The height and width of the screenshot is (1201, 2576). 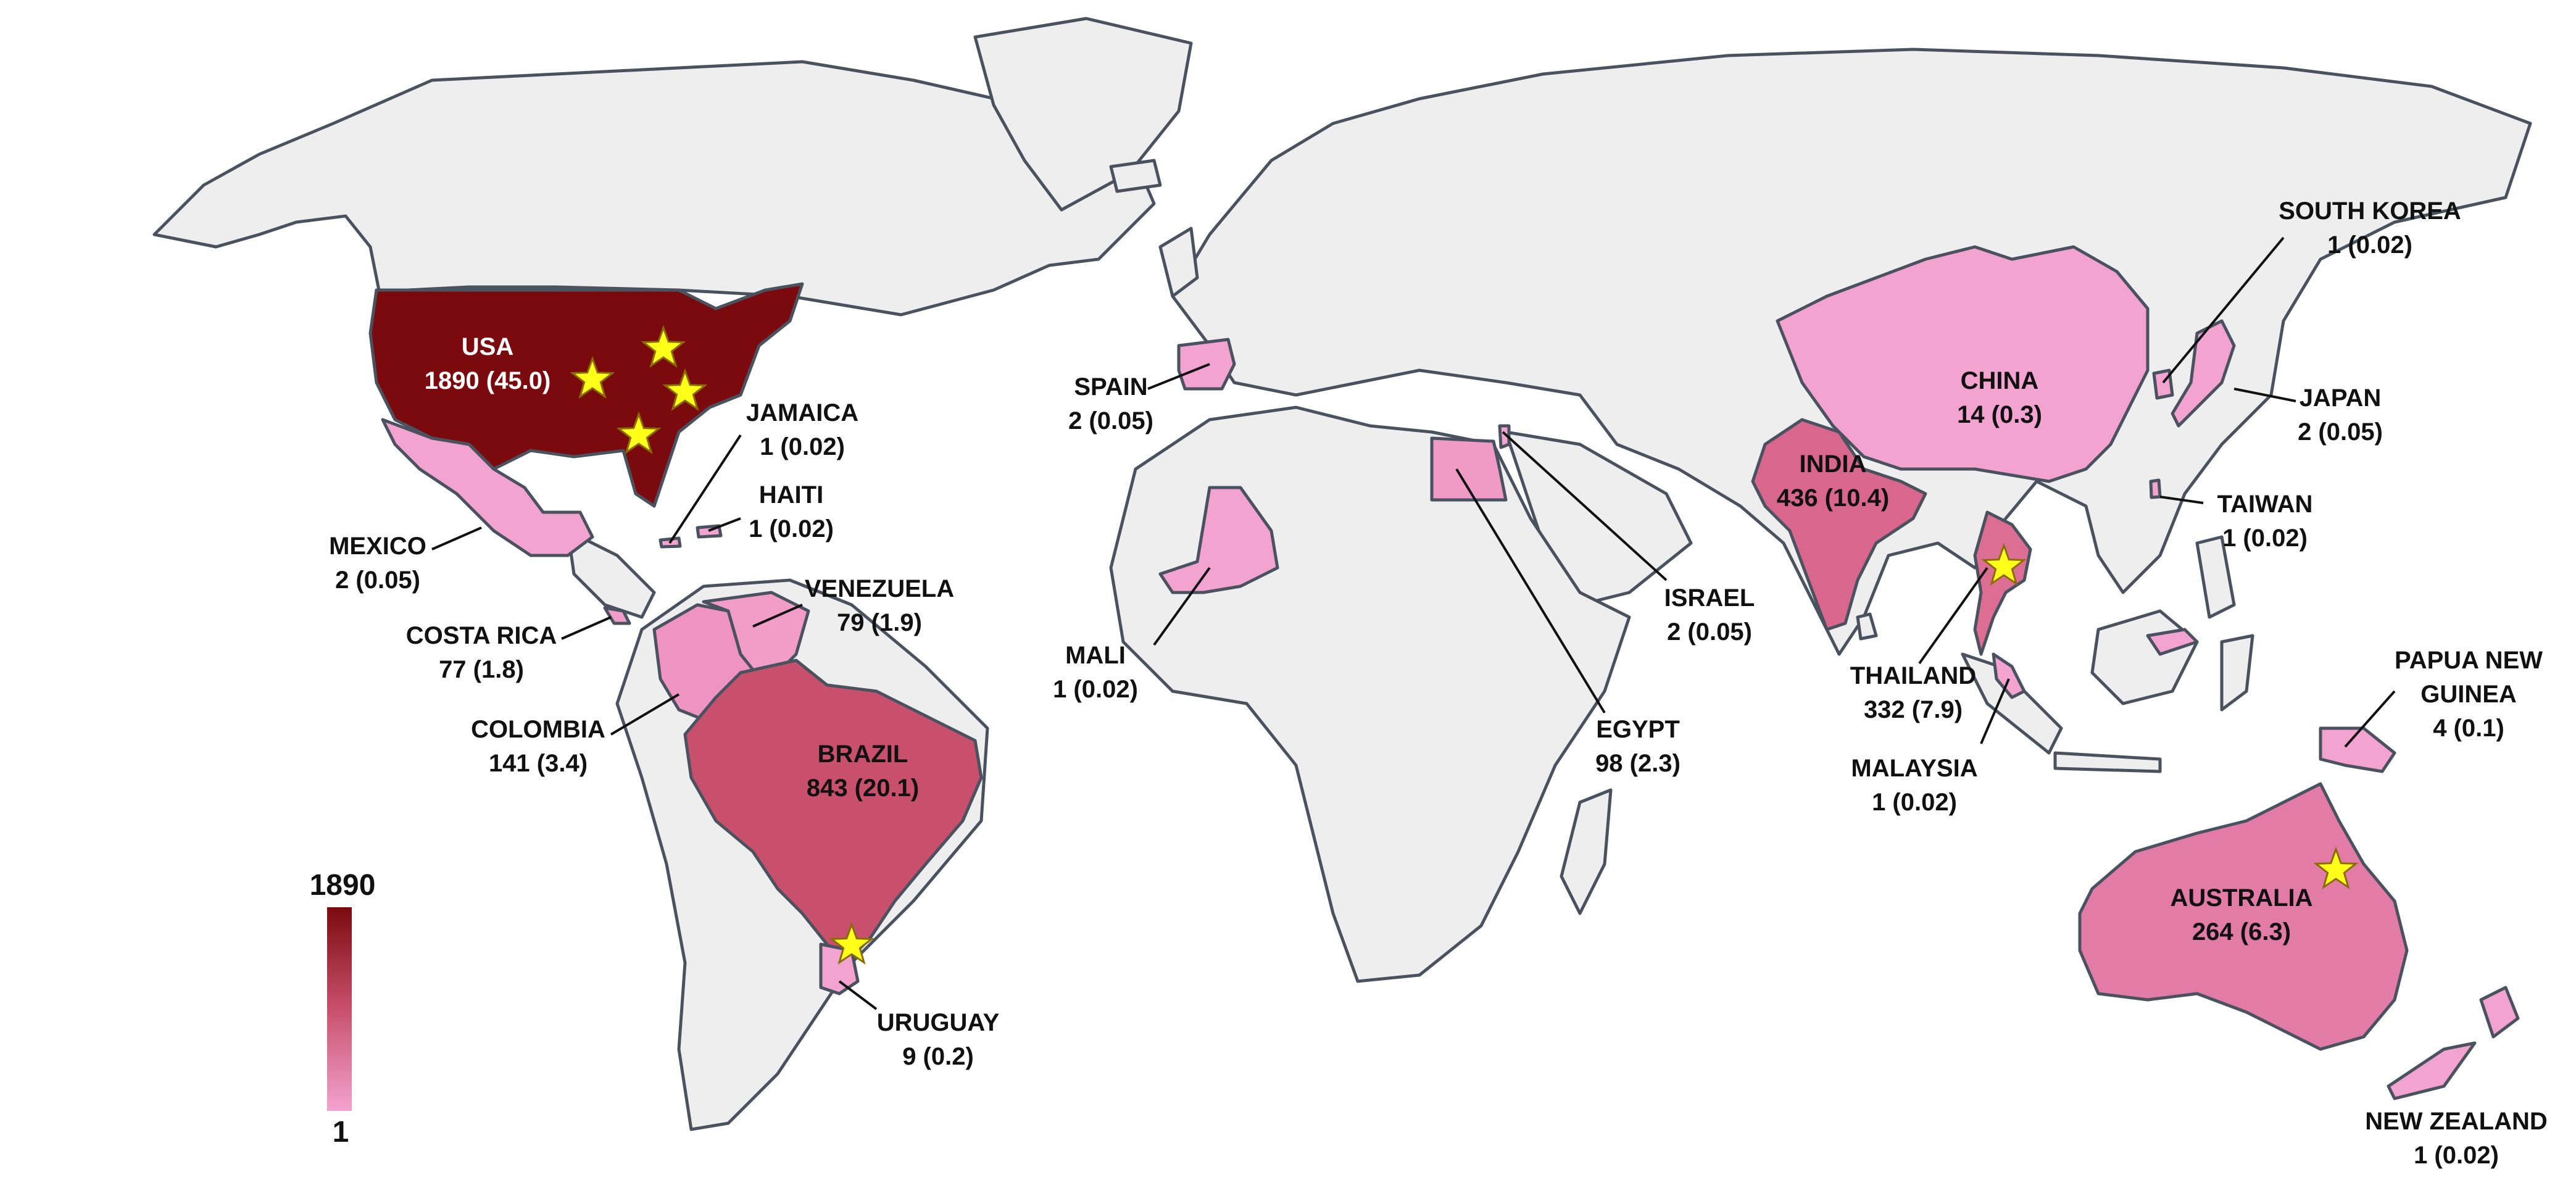 What do you see at coordinates (1110, 387) in the screenshot?
I see `label-spain-name: SPAIN` at bounding box center [1110, 387].